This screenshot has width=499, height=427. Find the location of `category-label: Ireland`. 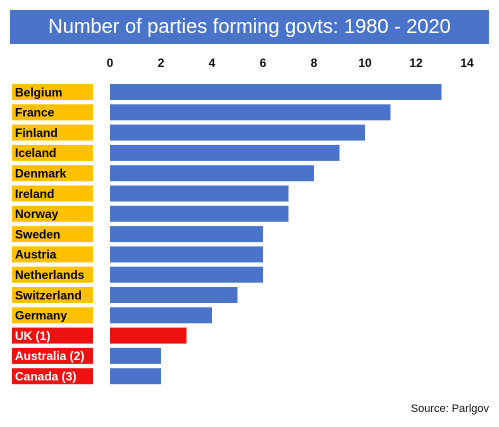

category-label: Ireland is located at coordinates (34, 194).